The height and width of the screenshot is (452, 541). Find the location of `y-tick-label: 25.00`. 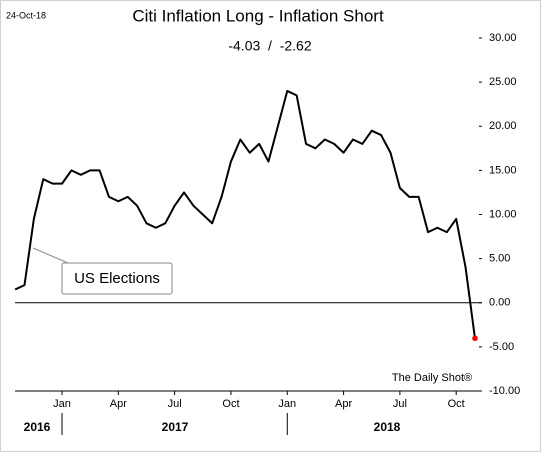

y-tick-label: 25.00 is located at coordinates (503, 82).